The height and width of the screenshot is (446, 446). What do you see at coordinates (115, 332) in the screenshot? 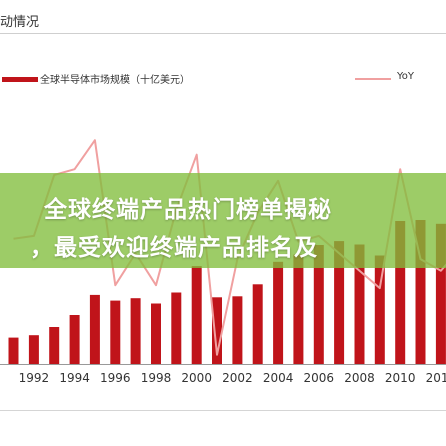
I see `bar-1996` at bounding box center [115, 332].